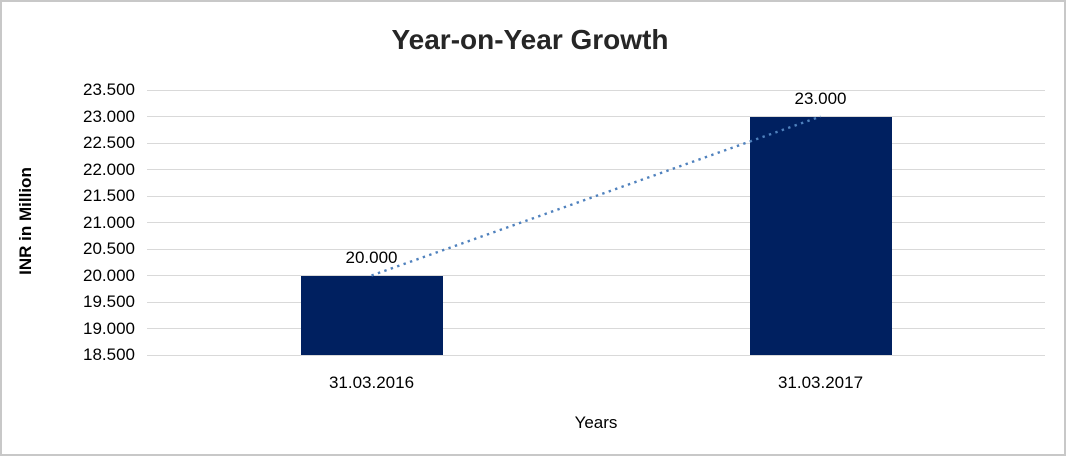  Describe the element at coordinates (109, 275) in the screenshot. I see `y-tick-label: 20.000` at that location.